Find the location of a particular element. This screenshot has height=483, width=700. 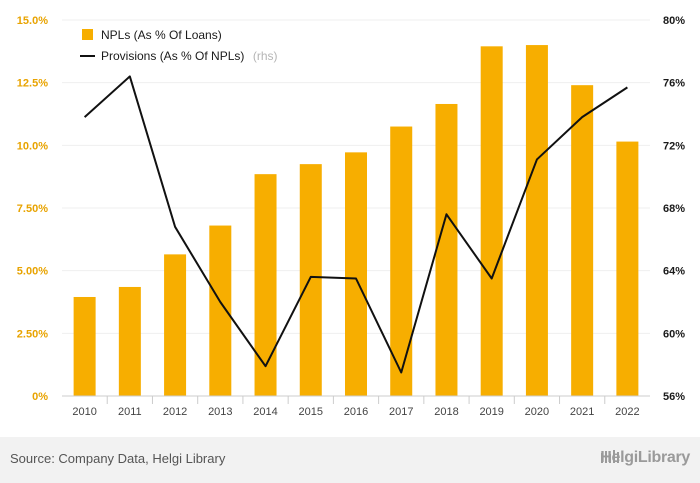

x-tick-label: 2015 is located at coordinates (311, 412).